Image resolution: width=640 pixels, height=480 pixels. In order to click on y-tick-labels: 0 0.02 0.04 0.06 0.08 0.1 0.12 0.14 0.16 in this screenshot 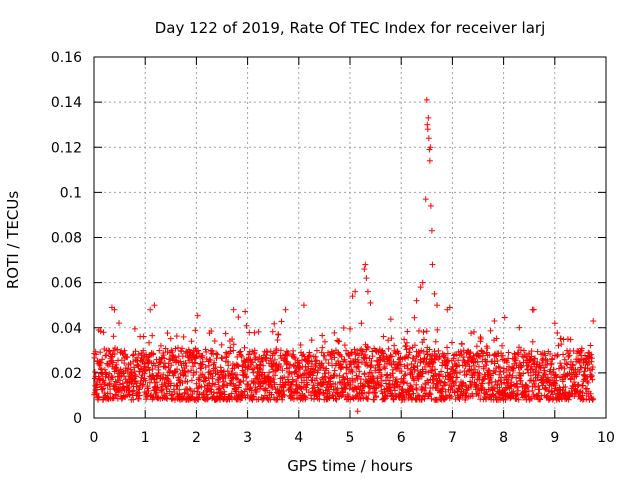, I will do `click(66, 238)`.